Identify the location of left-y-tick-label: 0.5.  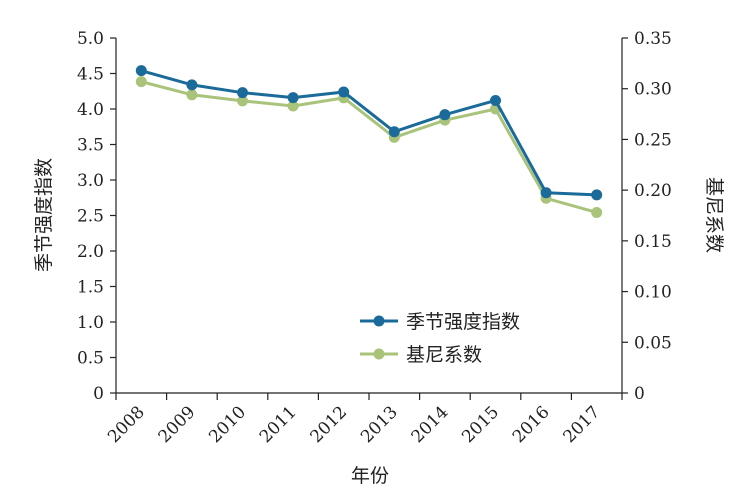
(90, 359).